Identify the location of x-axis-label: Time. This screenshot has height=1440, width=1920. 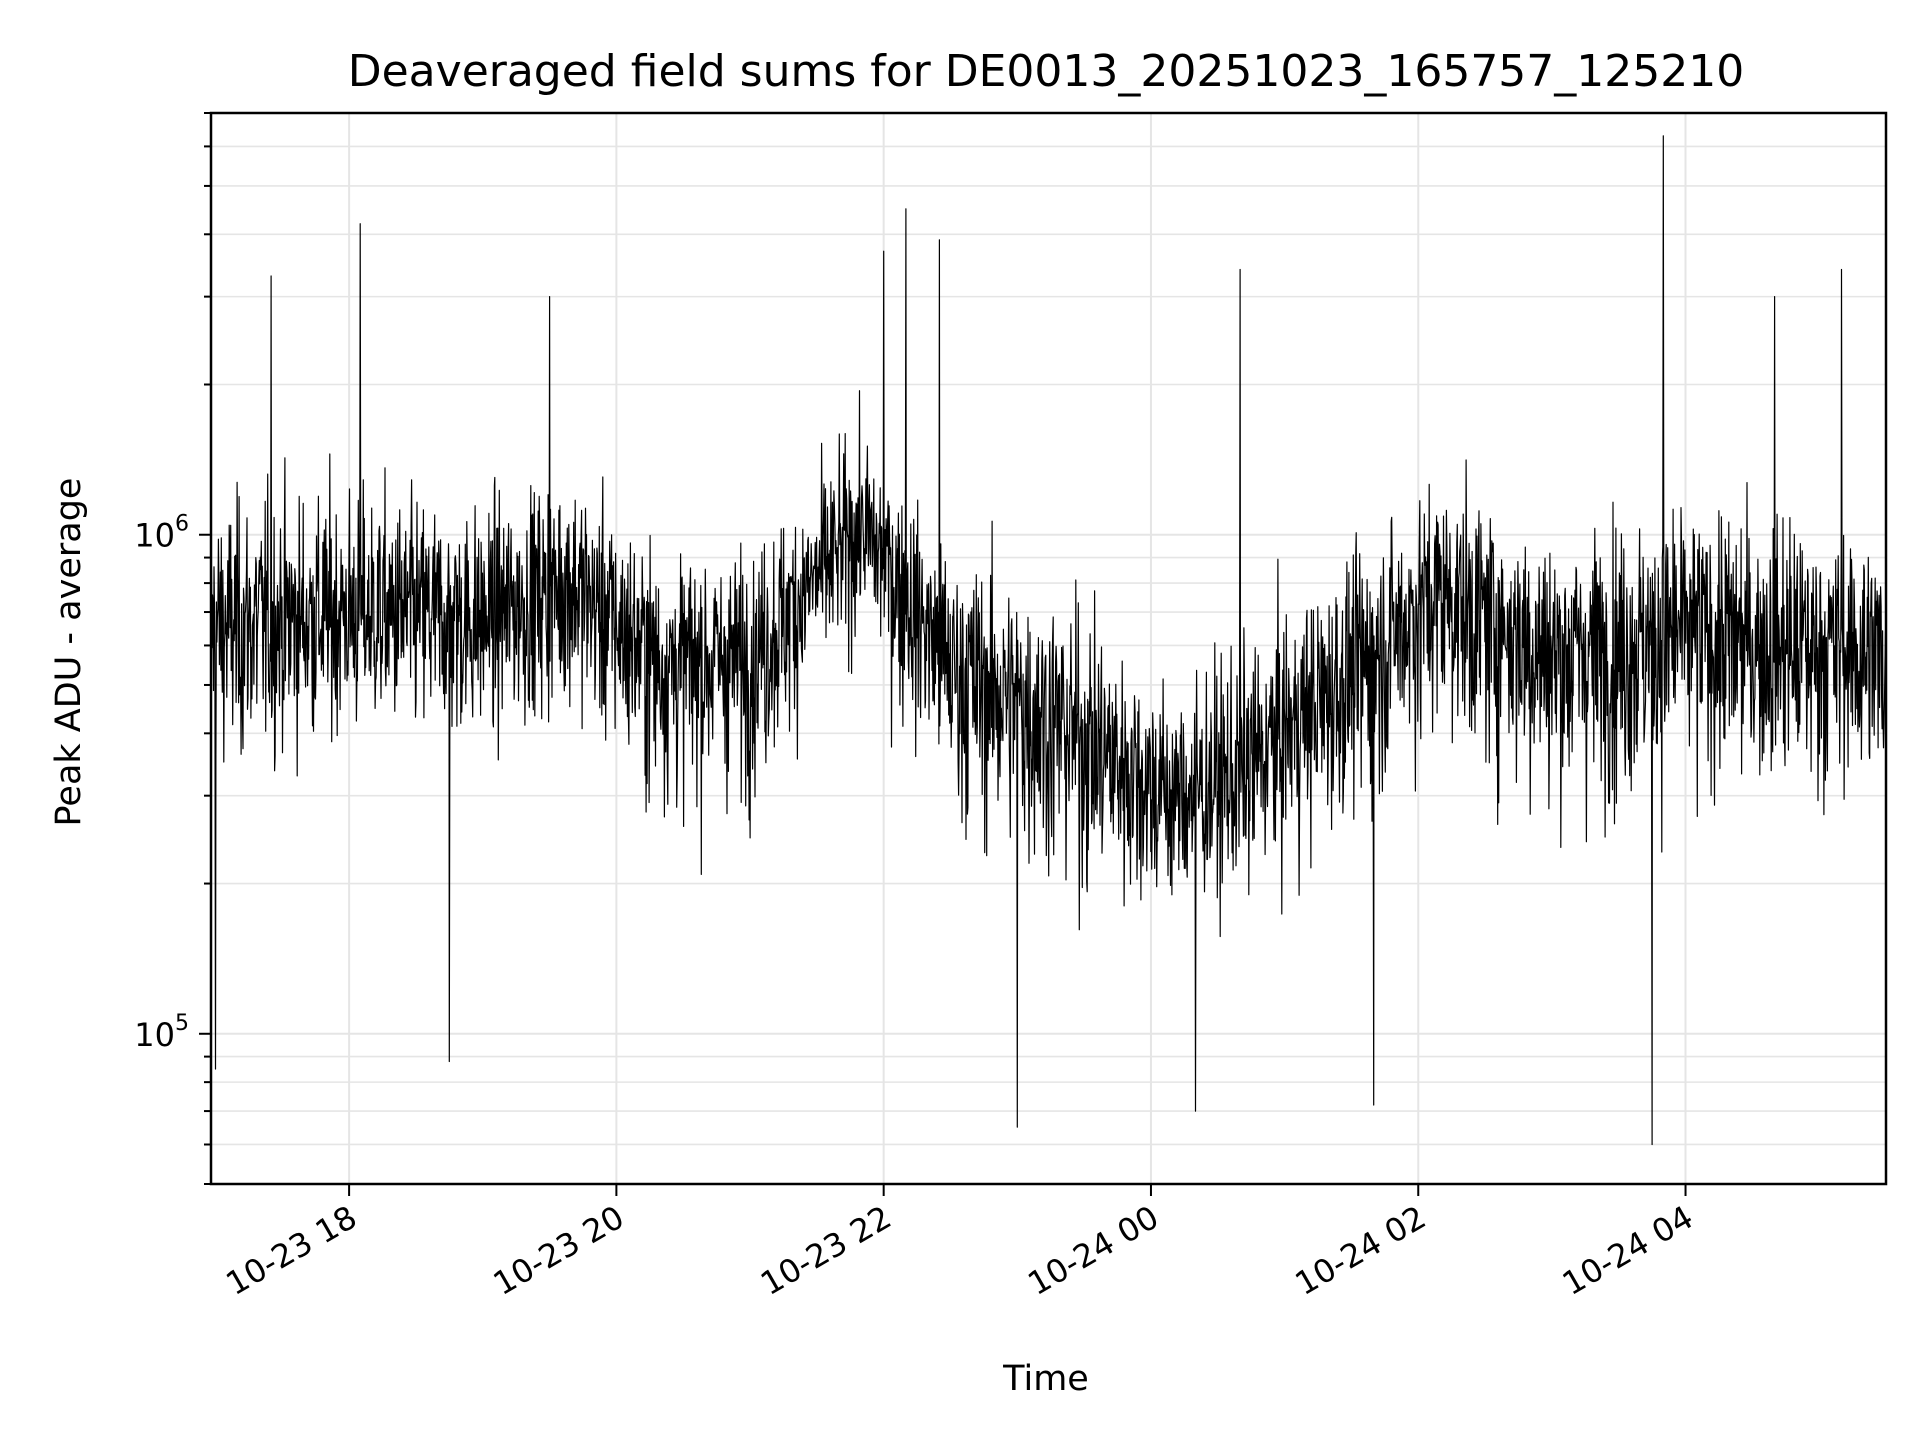
(1045, 1379).